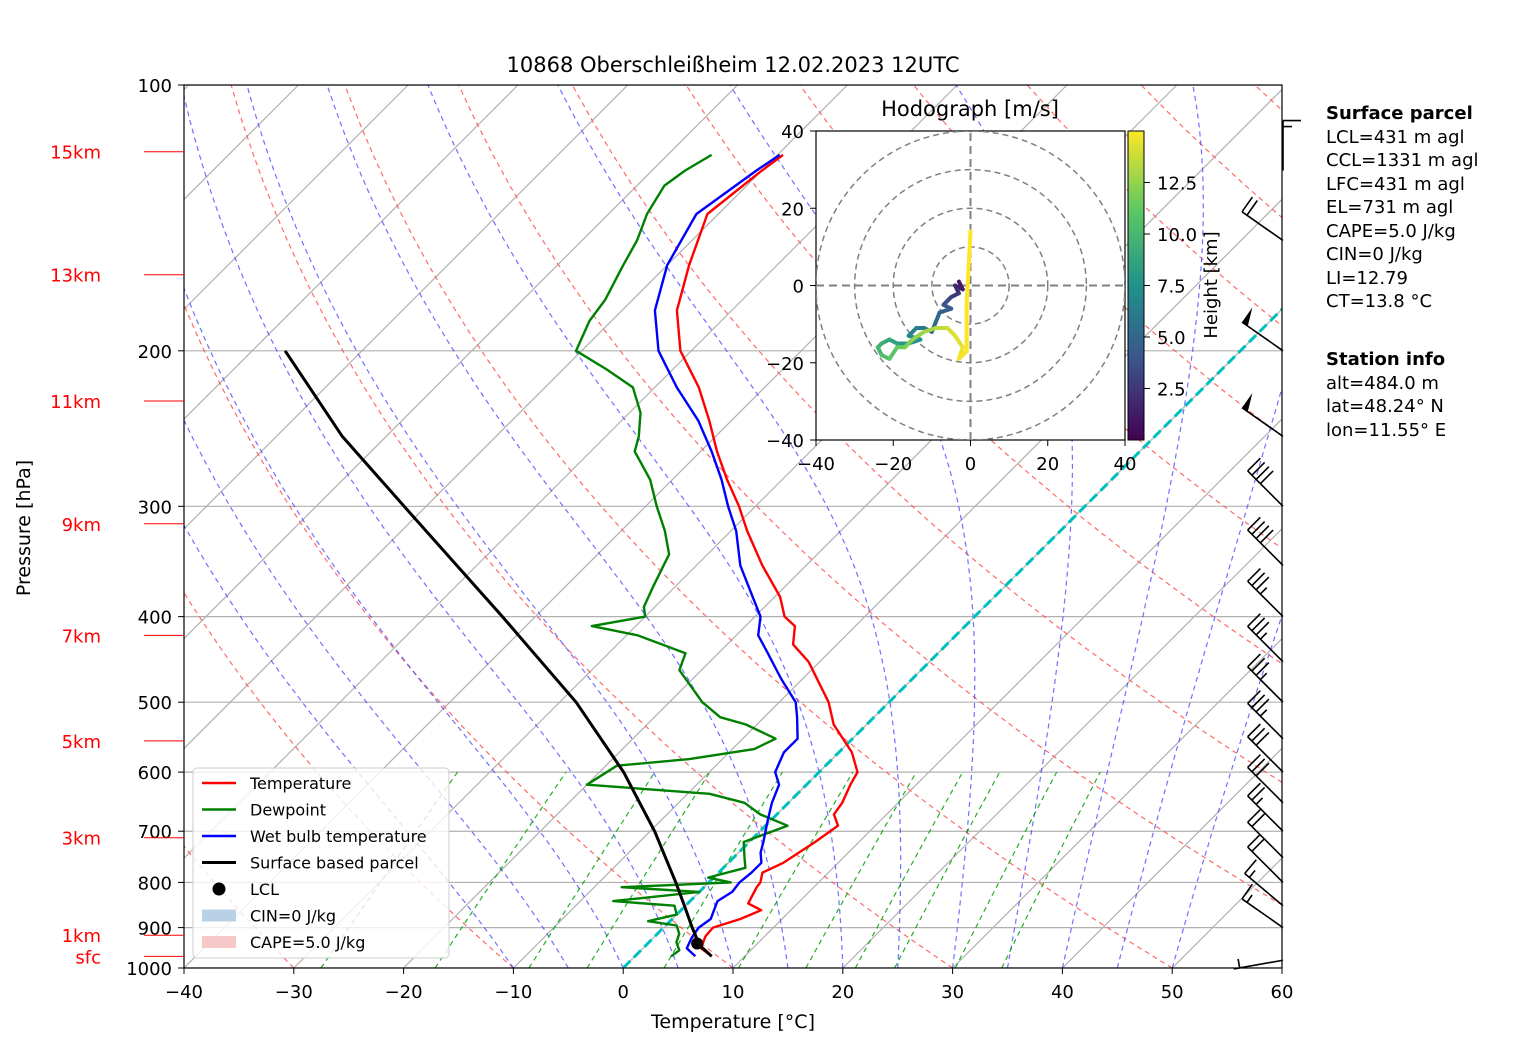 Image resolution: width=1517 pixels, height=1054 pixels. Describe the element at coordinates (155, 773) in the screenshot. I see `y-tick-label: 600` at that location.